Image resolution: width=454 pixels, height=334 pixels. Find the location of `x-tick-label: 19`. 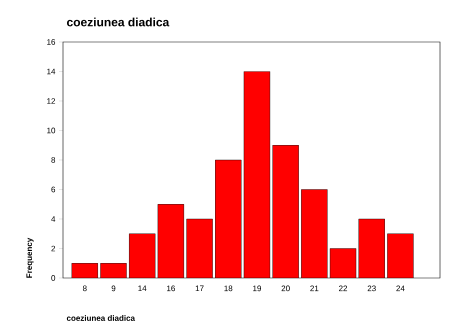

x-tick-label: 19 is located at coordinates (257, 289).